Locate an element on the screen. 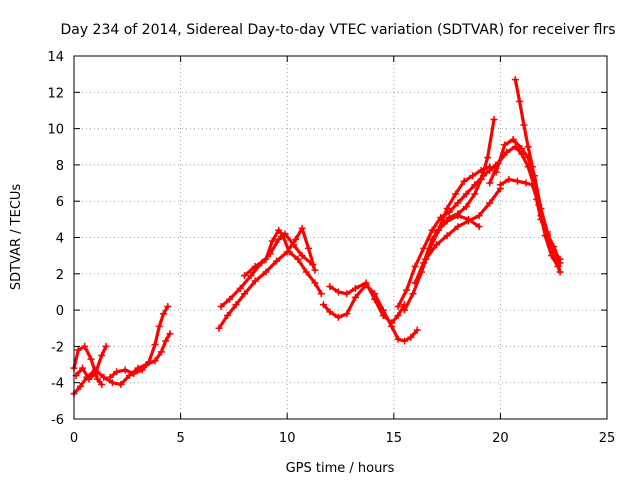 The height and width of the screenshot is (480, 640). y-tick-label: 8 is located at coordinates (60, 166).